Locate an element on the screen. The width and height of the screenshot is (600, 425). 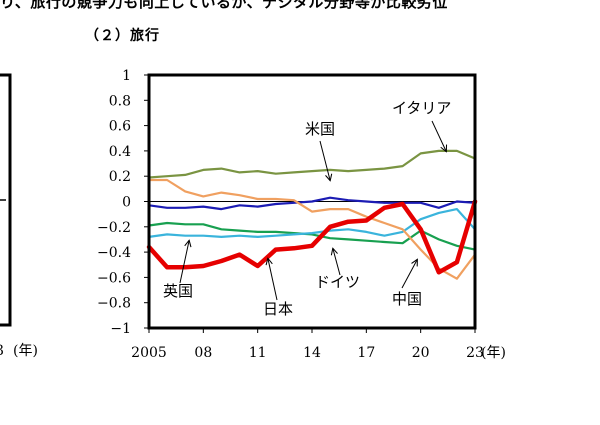
x-tick-label: 23 is located at coordinates (475, 353).